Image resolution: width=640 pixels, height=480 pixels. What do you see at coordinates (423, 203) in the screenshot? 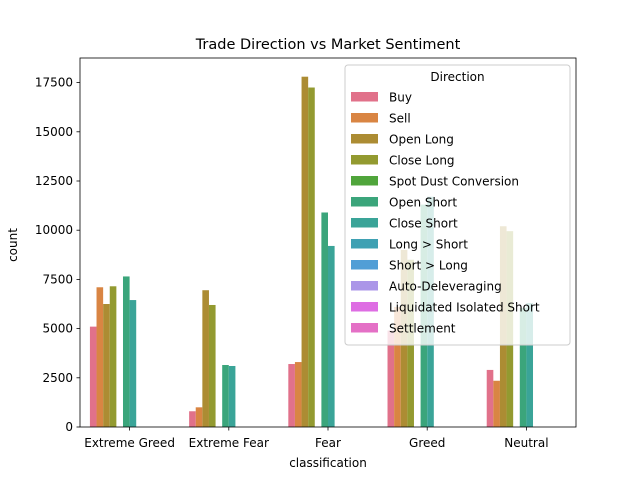
I see `legend-label: Open Short` at bounding box center [423, 203].